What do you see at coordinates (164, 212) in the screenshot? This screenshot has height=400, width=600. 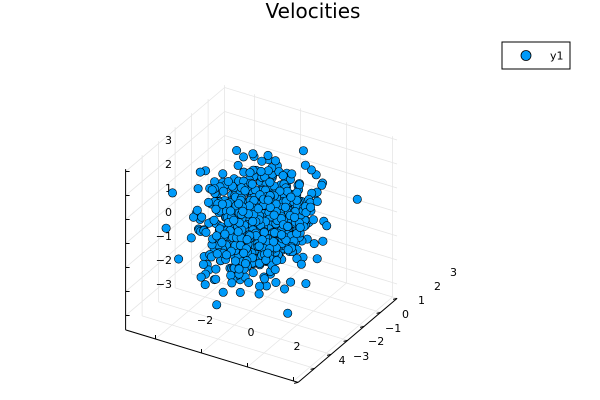 I see `z-tick-labels: −3 −2 −1 0 1 2 3` at bounding box center [164, 212].